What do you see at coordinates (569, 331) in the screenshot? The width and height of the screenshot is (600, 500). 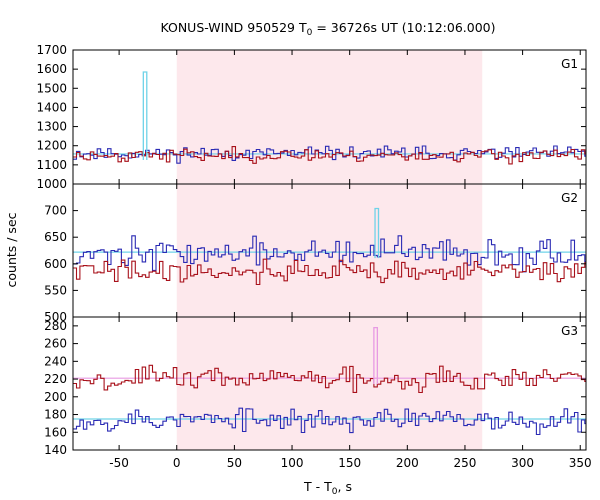 I see `panel-label: G3` at bounding box center [569, 331].